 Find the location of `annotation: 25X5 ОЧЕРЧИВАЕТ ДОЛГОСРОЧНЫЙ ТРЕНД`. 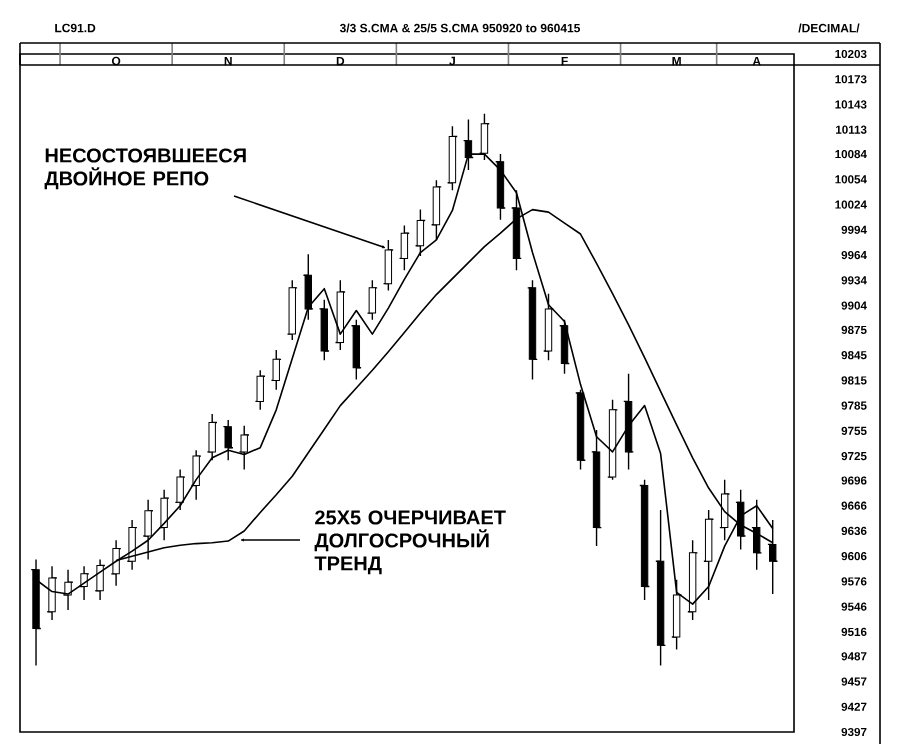

annotation: 25X5 ОЧЕРЧИВАЕТ ДОЛГОСРОЧНЫЙ ТРЕНД is located at coordinates (410, 542).